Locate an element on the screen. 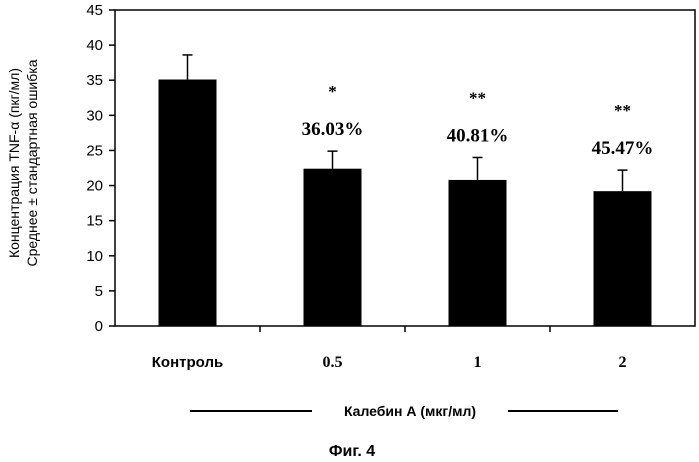 Image resolution: width=699 pixels, height=462 pixels. y-tick-label: 45 is located at coordinates (94, 10).